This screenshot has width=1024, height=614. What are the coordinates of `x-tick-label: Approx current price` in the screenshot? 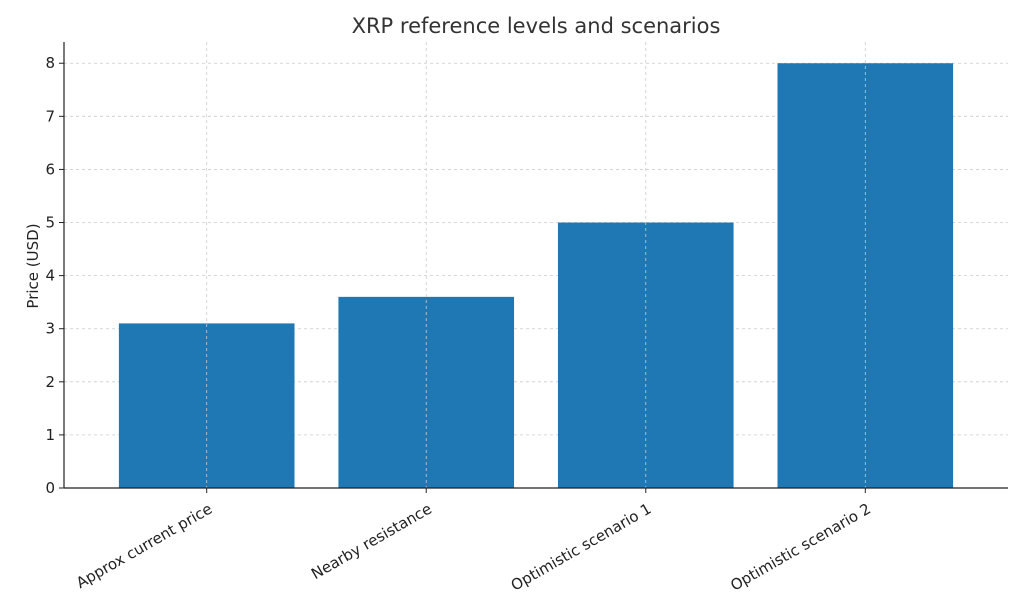 It's located at (144, 546).